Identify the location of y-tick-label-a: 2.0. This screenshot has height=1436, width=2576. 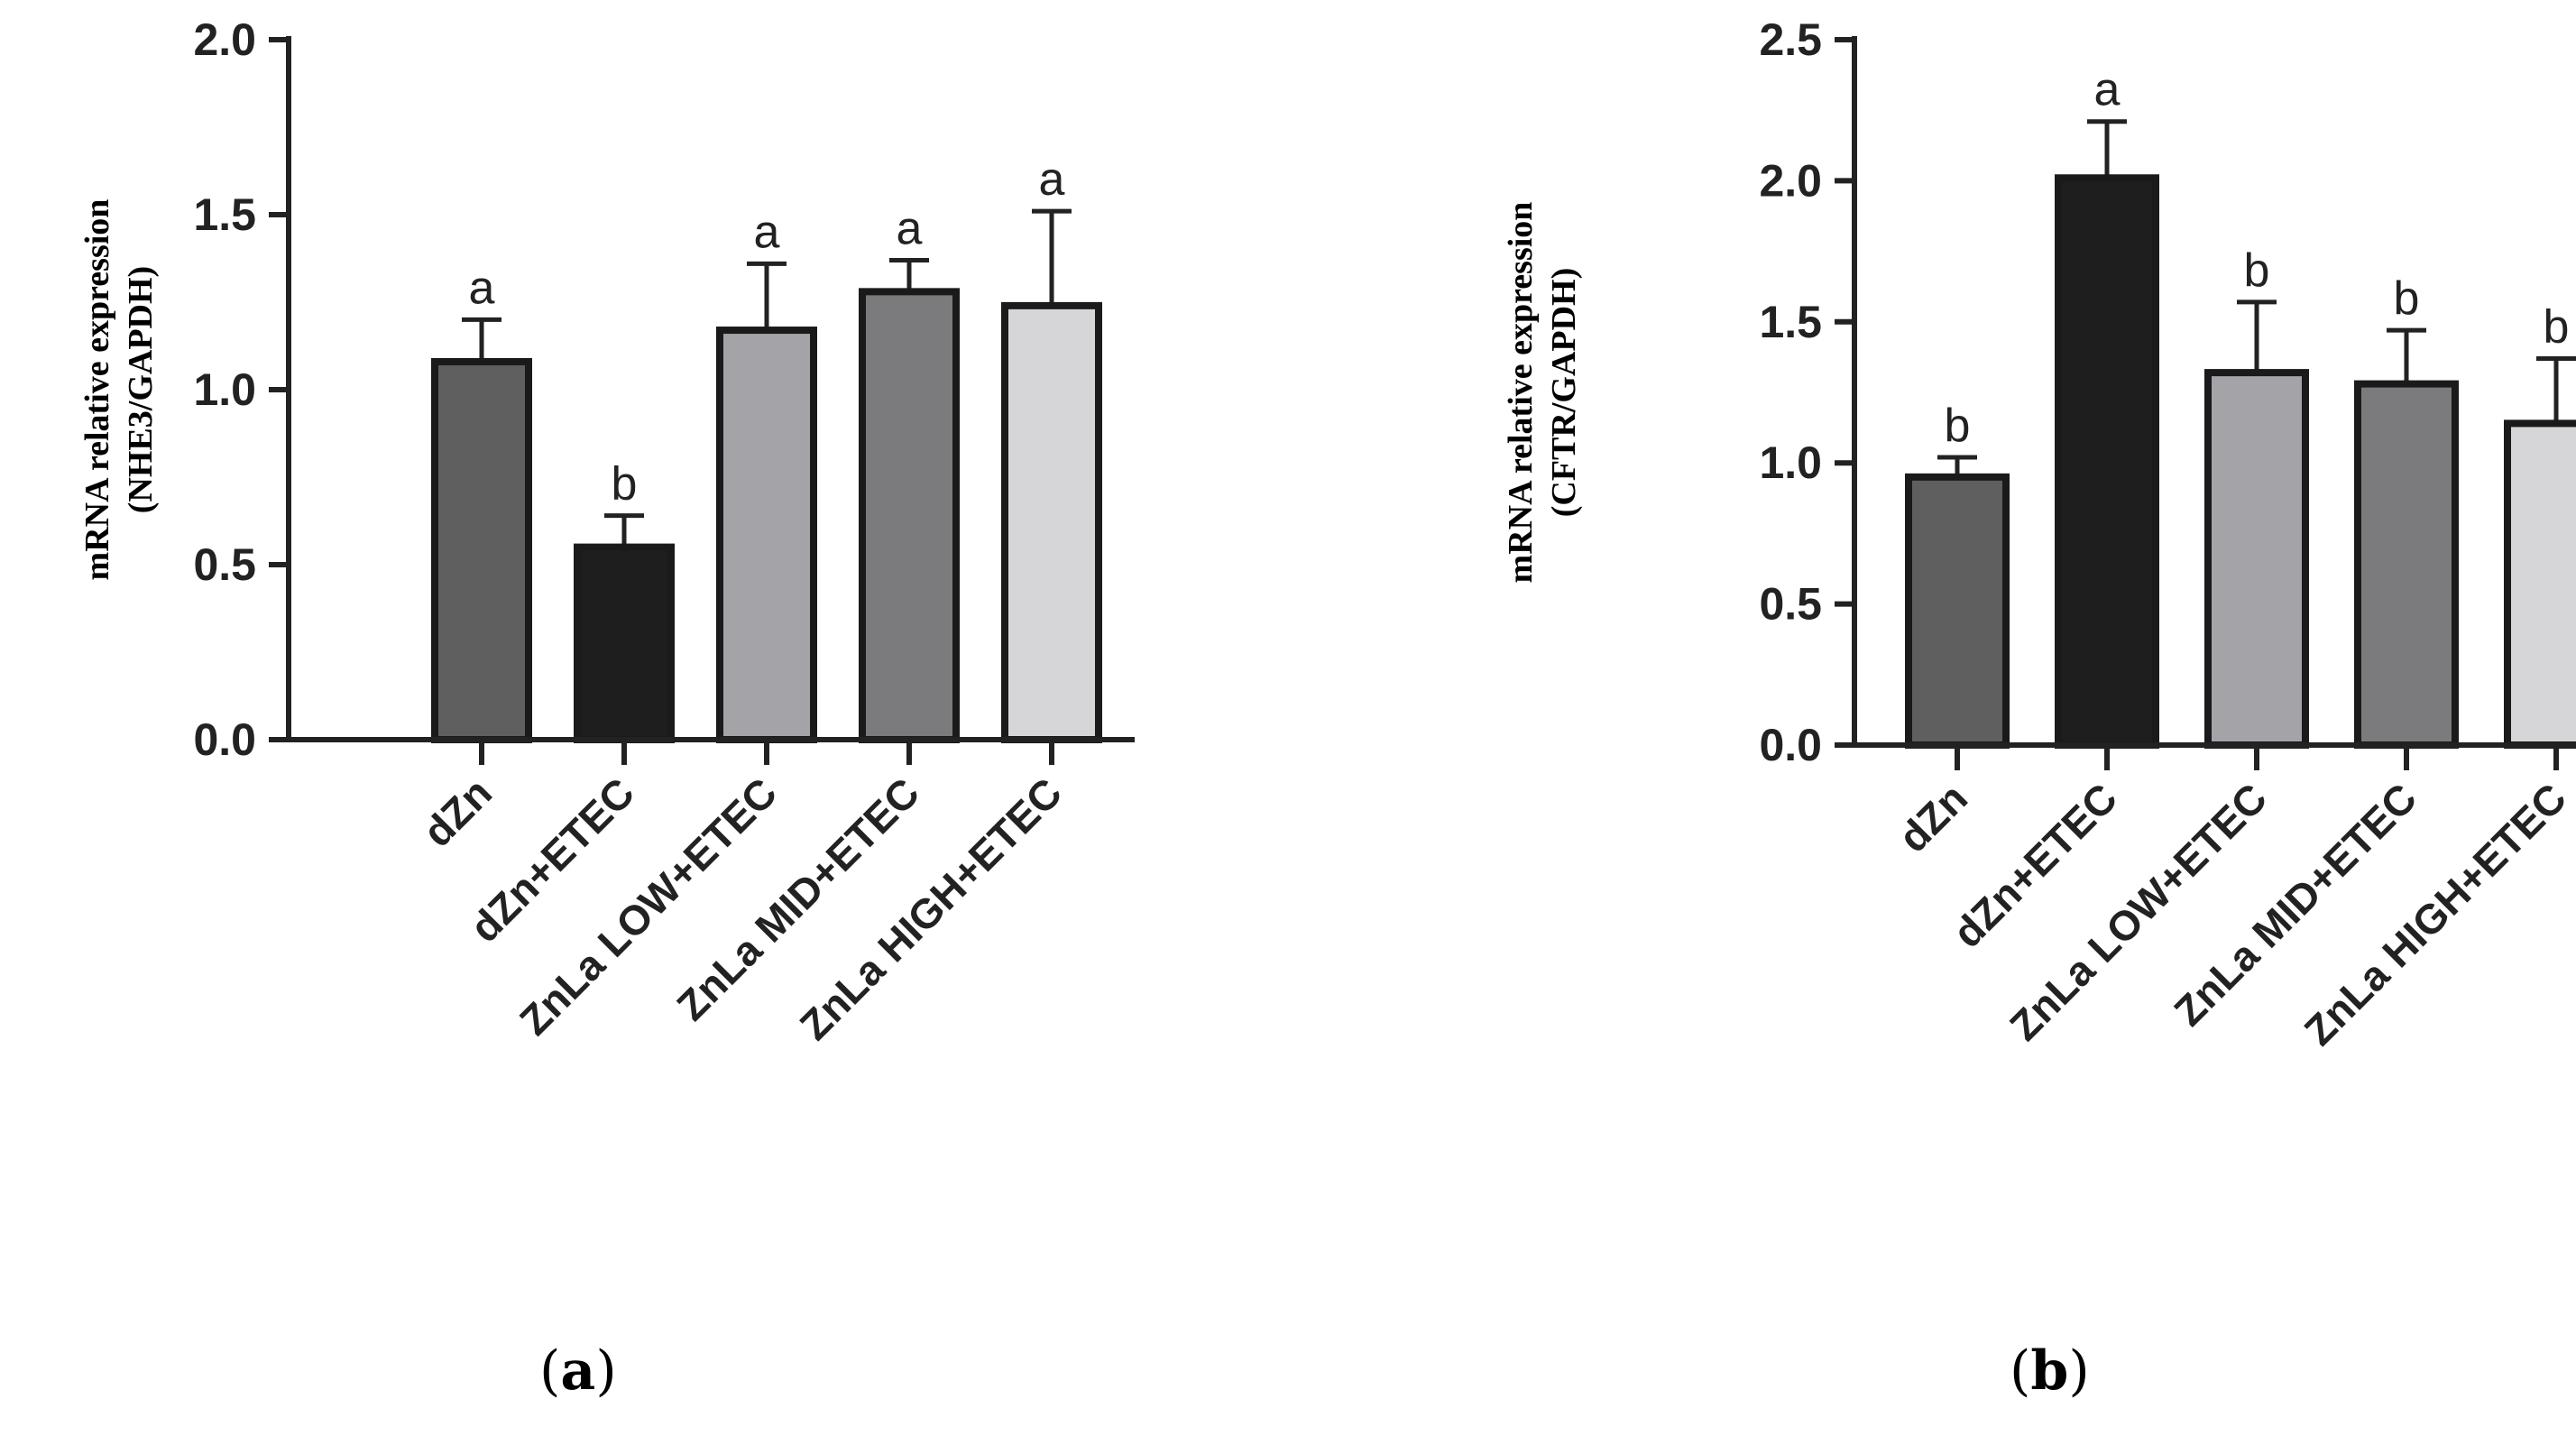
(225, 39).